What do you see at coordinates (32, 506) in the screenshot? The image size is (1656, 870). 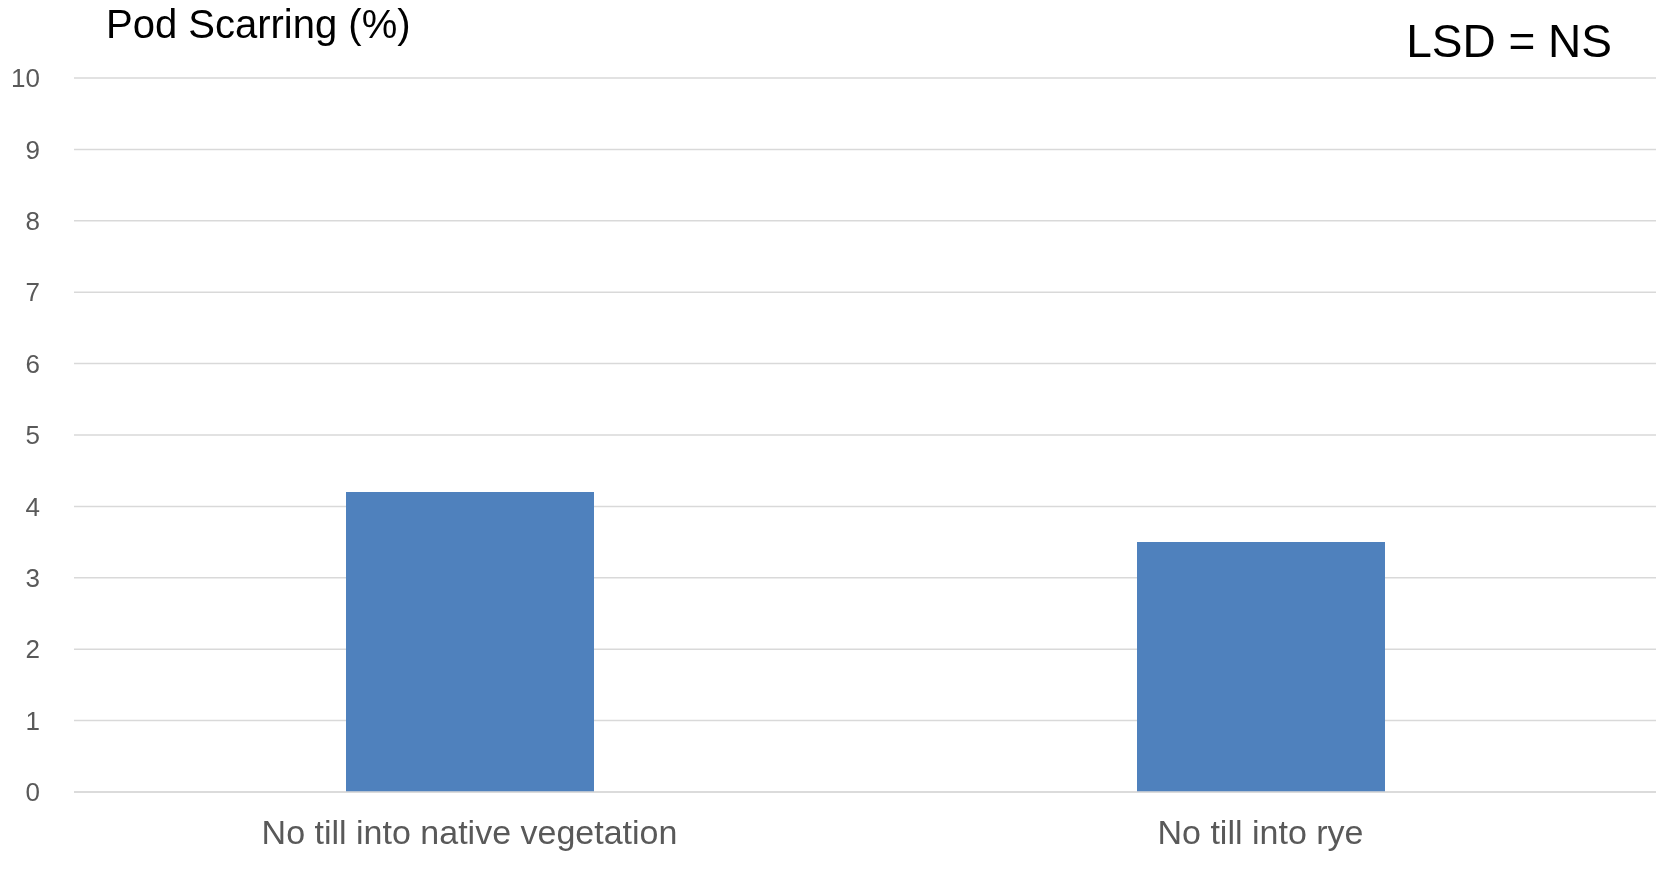 I see `y-tick-label: 4` at bounding box center [32, 506].